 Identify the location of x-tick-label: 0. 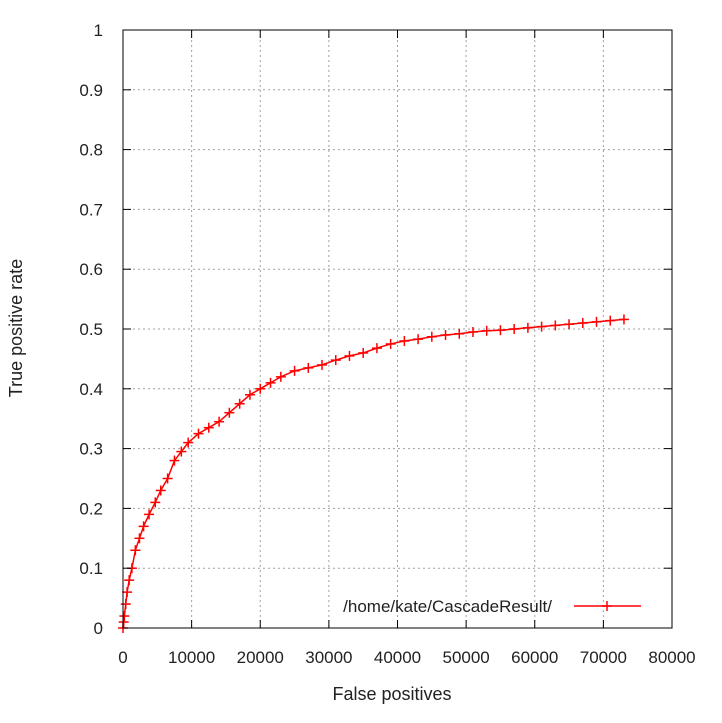
(122, 657).